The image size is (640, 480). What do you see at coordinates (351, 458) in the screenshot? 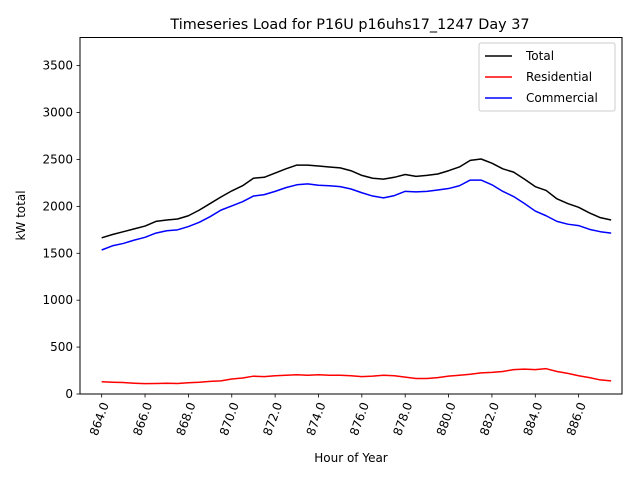
I see `x-axis-label: Hour of Year` at bounding box center [351, 458].